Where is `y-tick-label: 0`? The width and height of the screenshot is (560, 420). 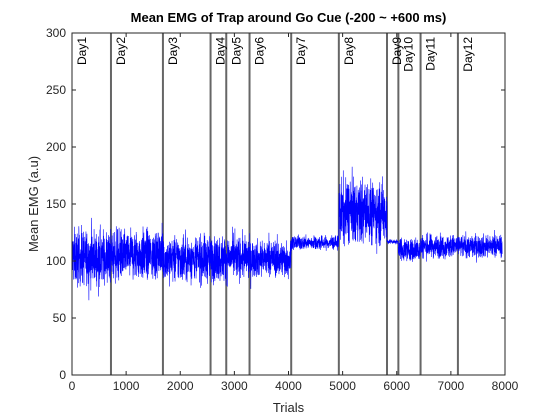
y-tick-label: 0 is located at coordinates (62, 375).